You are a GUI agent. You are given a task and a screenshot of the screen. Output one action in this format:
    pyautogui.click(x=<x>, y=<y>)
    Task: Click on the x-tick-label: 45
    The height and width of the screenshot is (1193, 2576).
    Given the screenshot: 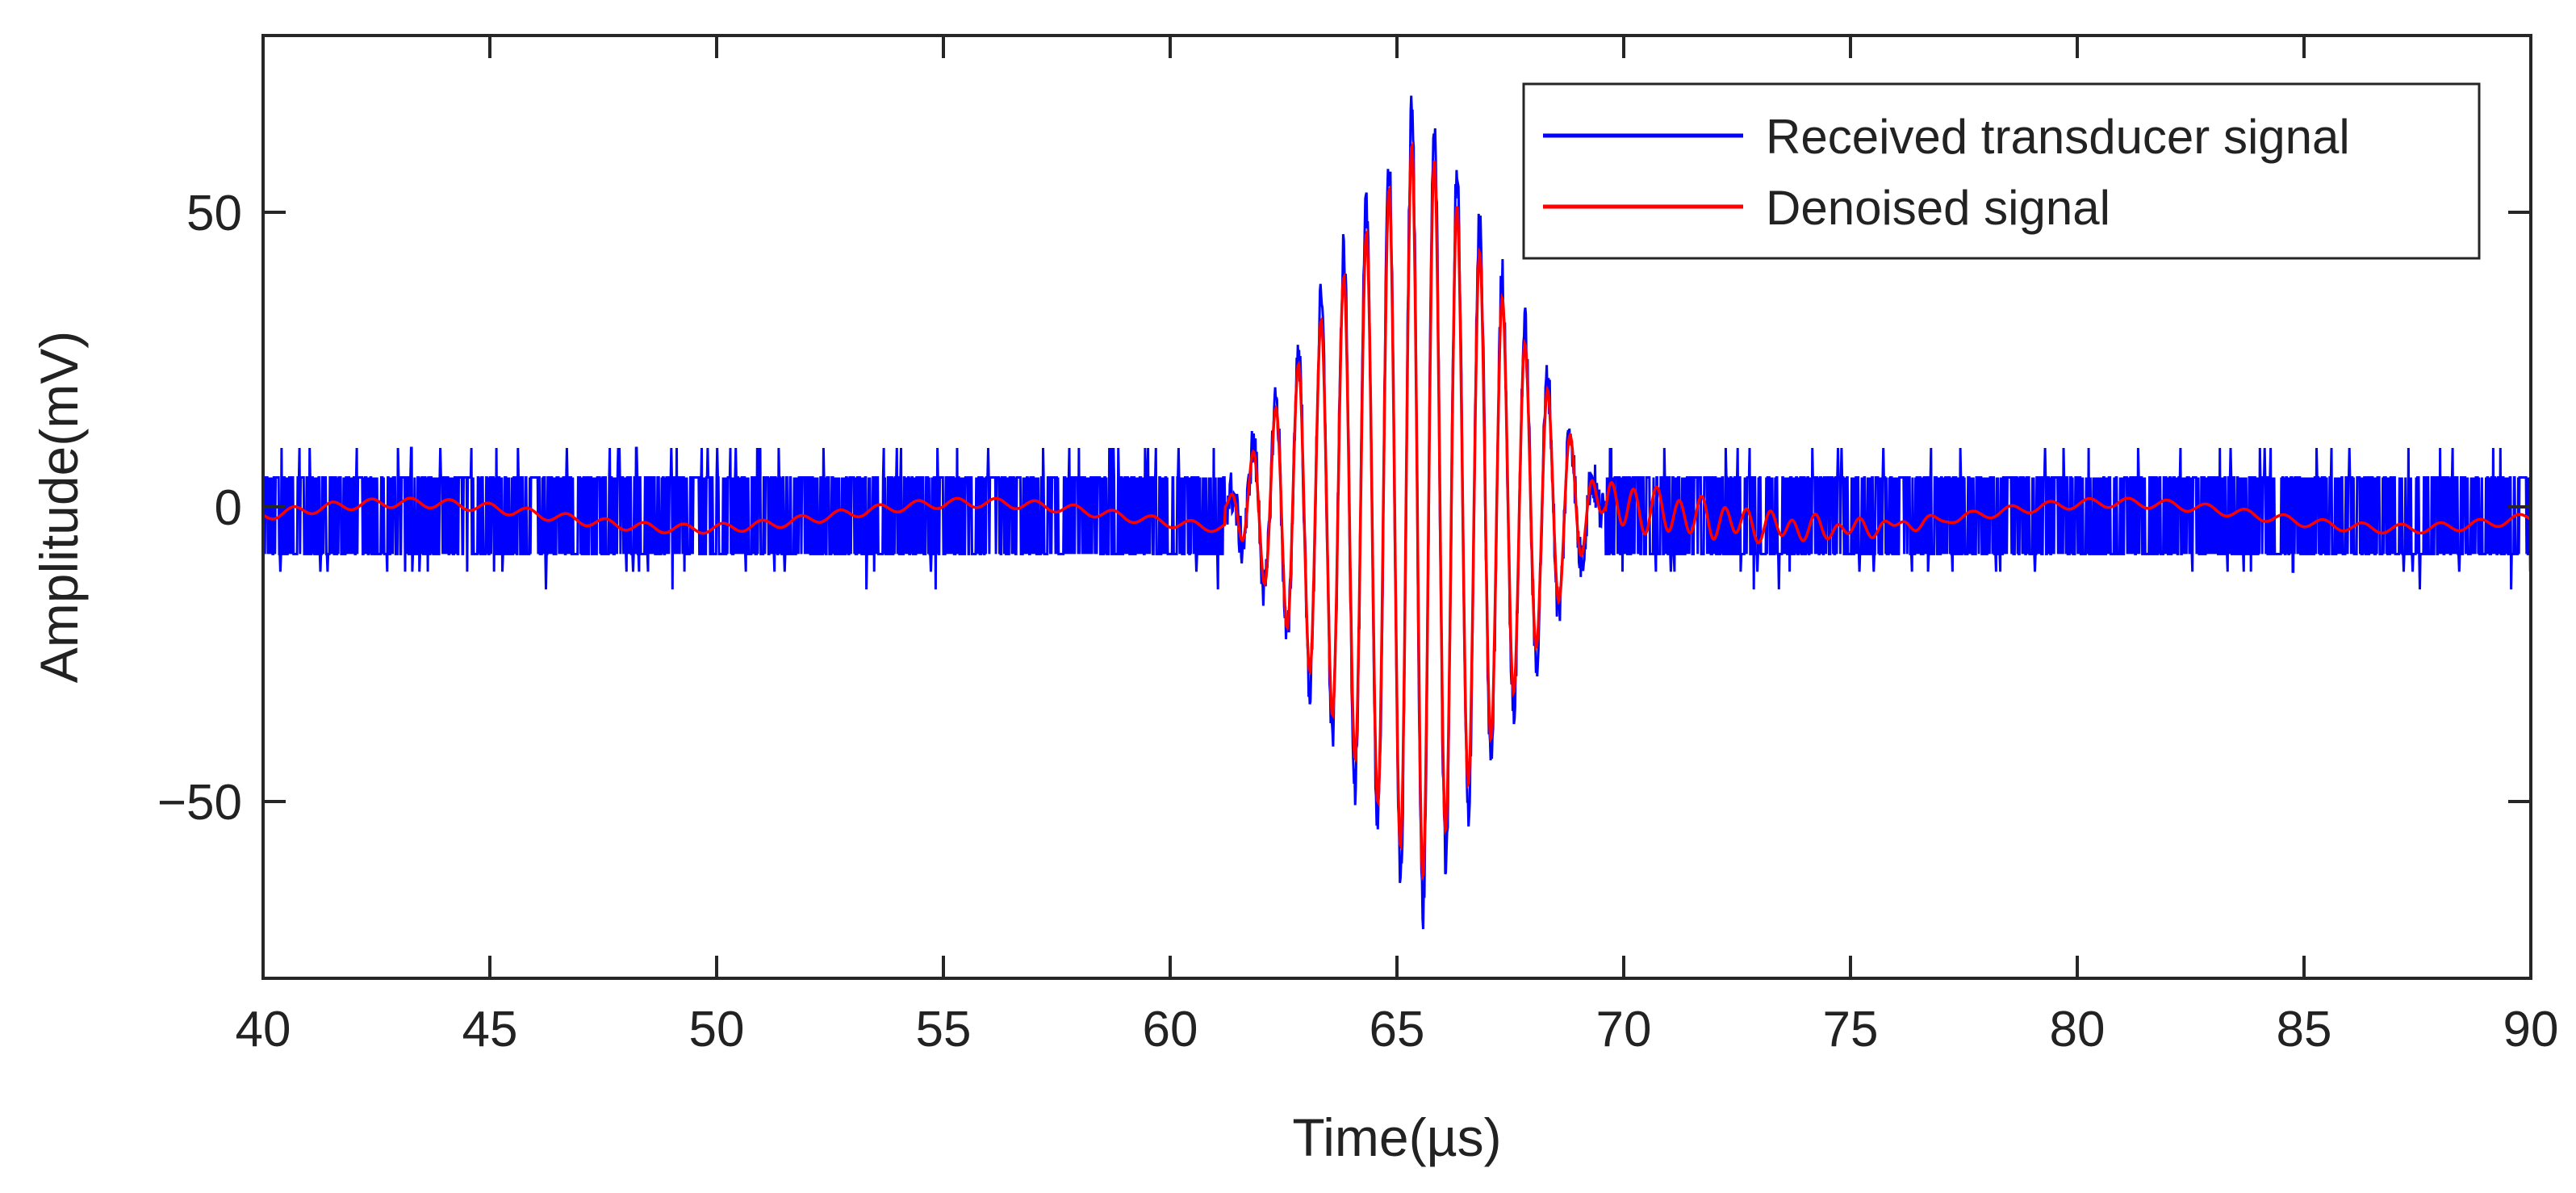 What is the action you would take?
    pyautogui.click(x=490, y=1029)
    